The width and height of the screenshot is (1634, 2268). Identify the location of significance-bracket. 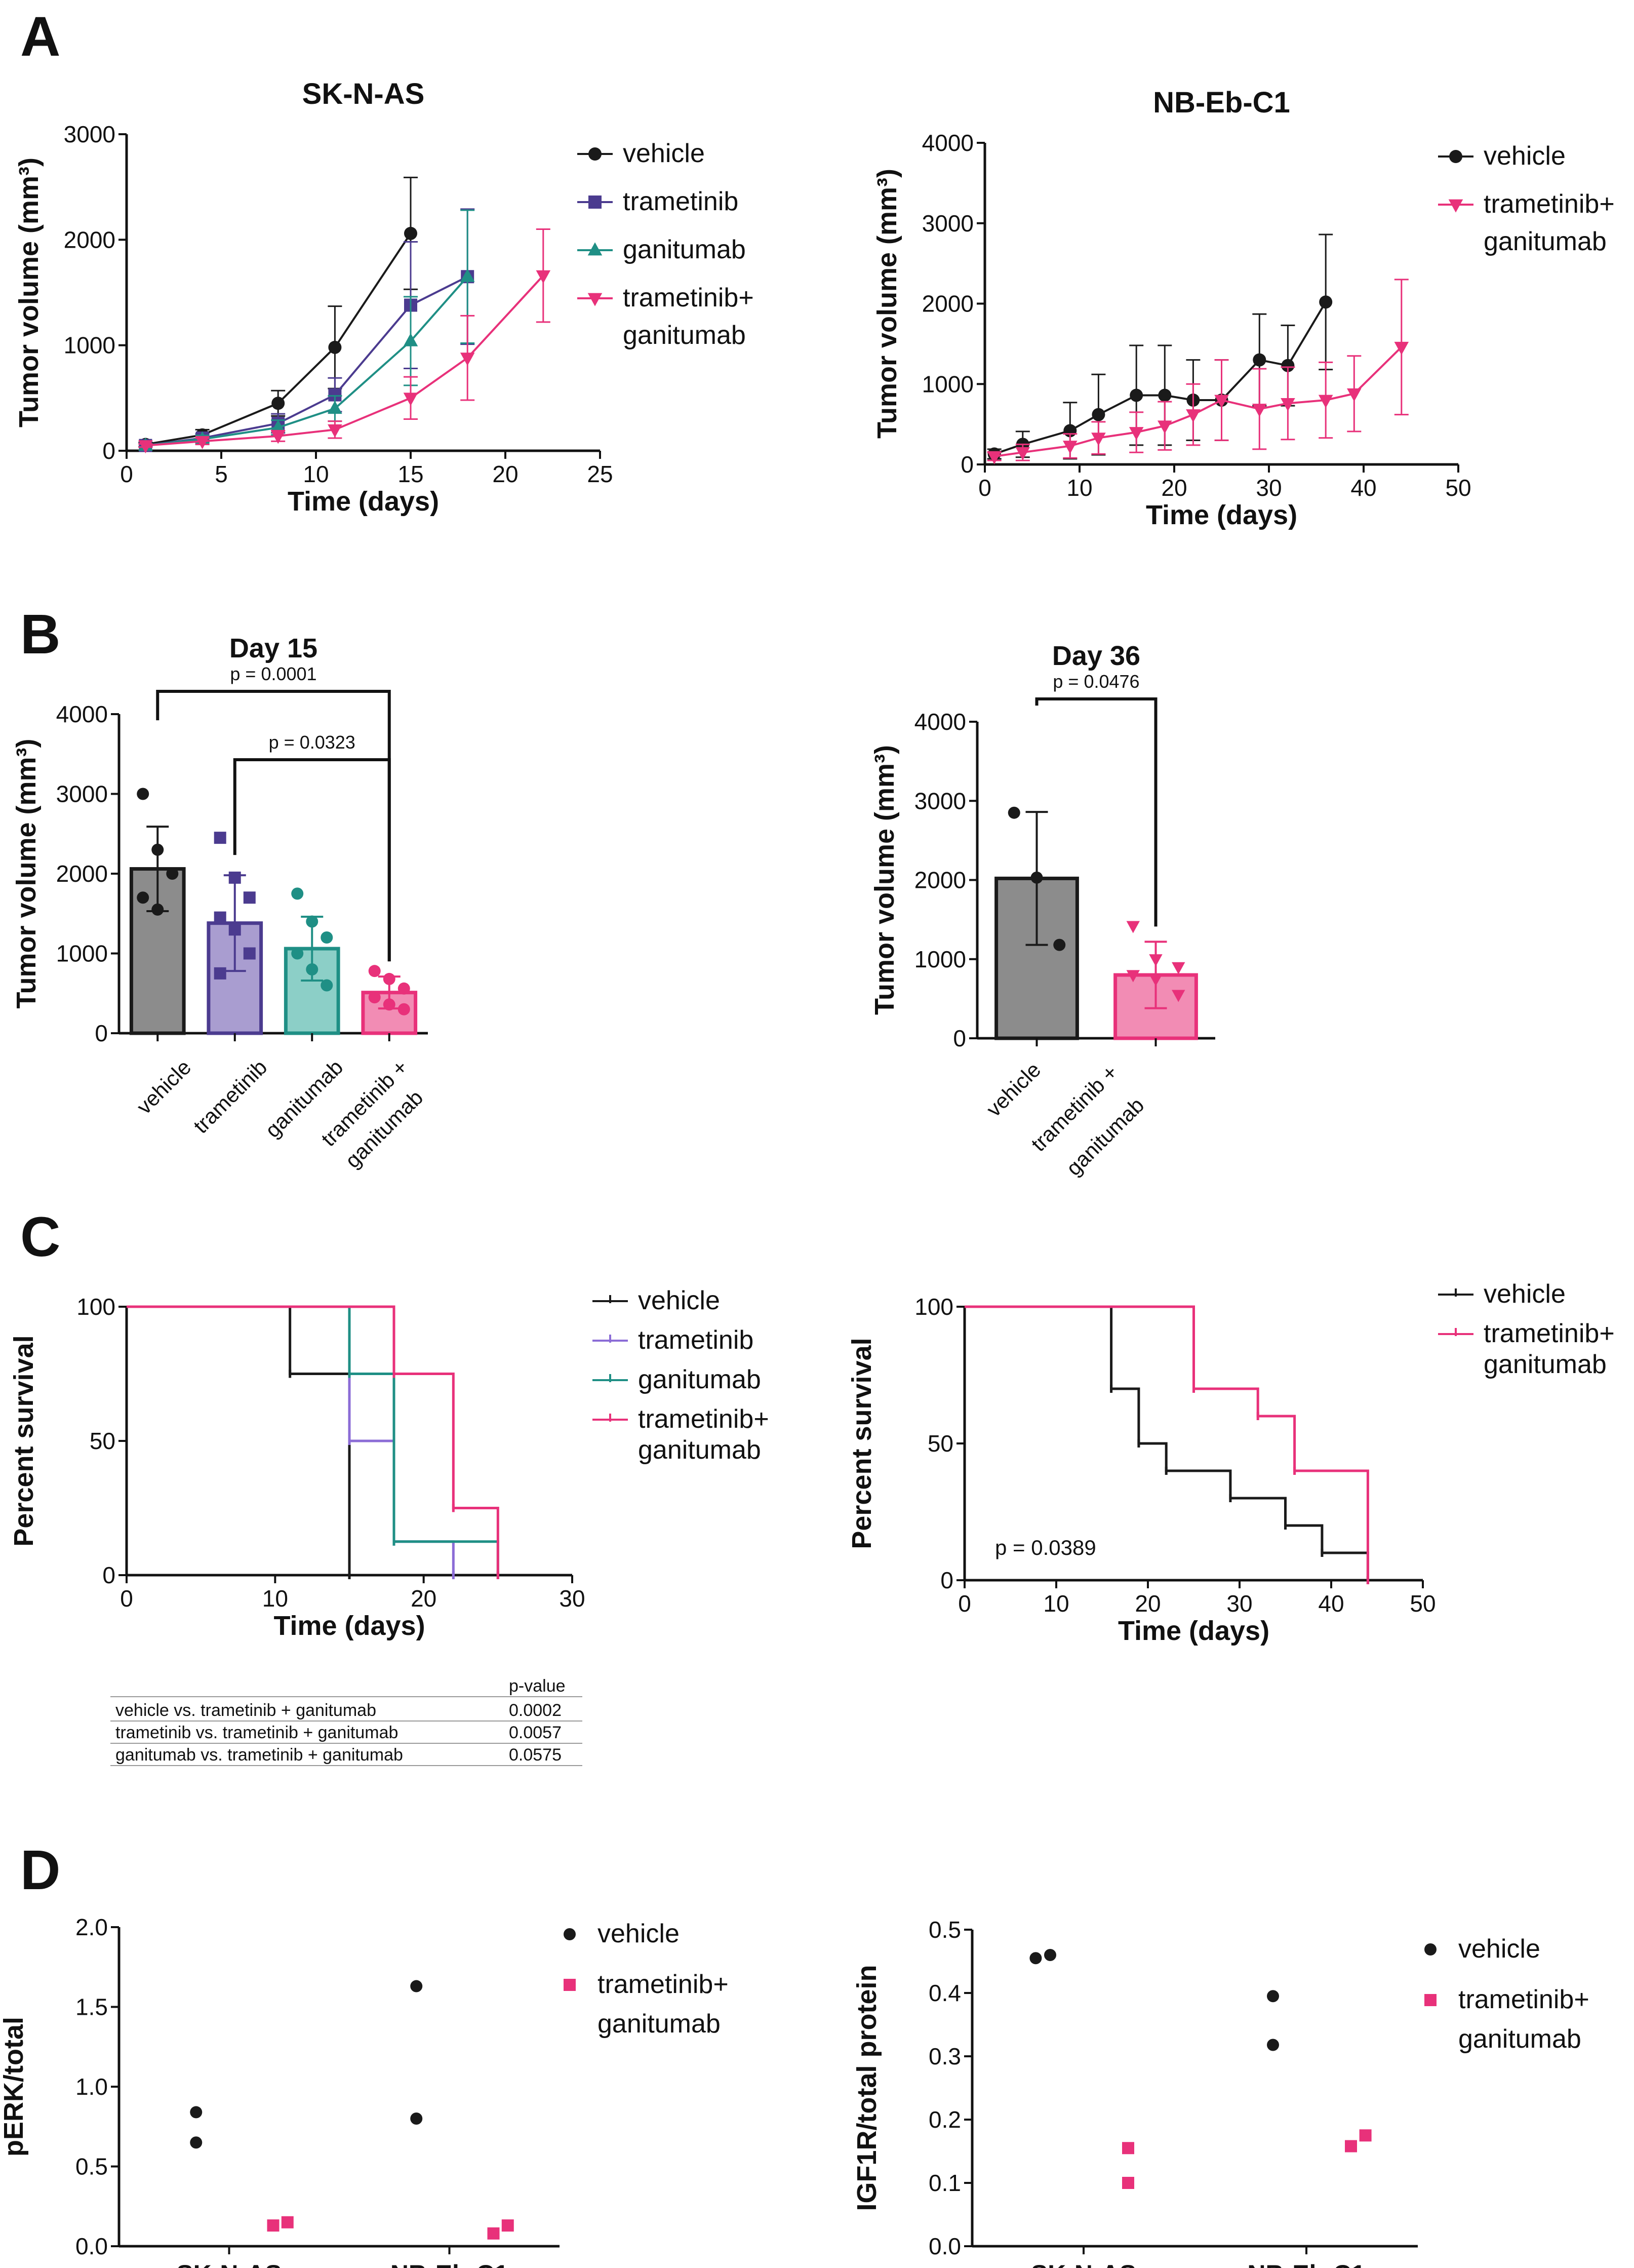
(1097, 812).